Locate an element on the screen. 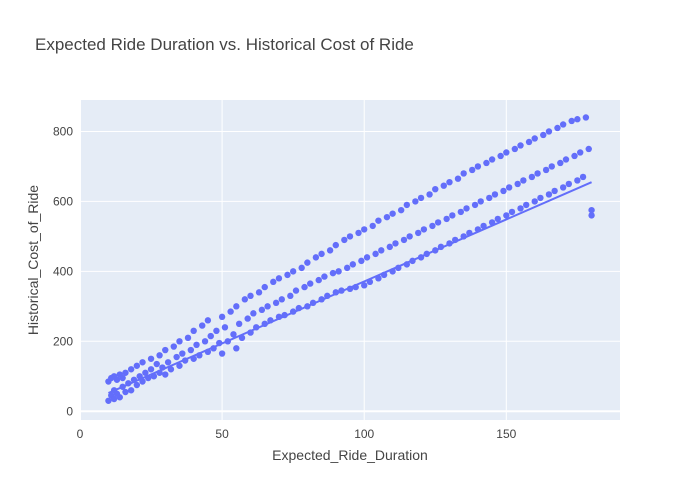 The width and height of the screenshot is (700, 500). y-tick-label: 600 is located at coordinates (63, 201).